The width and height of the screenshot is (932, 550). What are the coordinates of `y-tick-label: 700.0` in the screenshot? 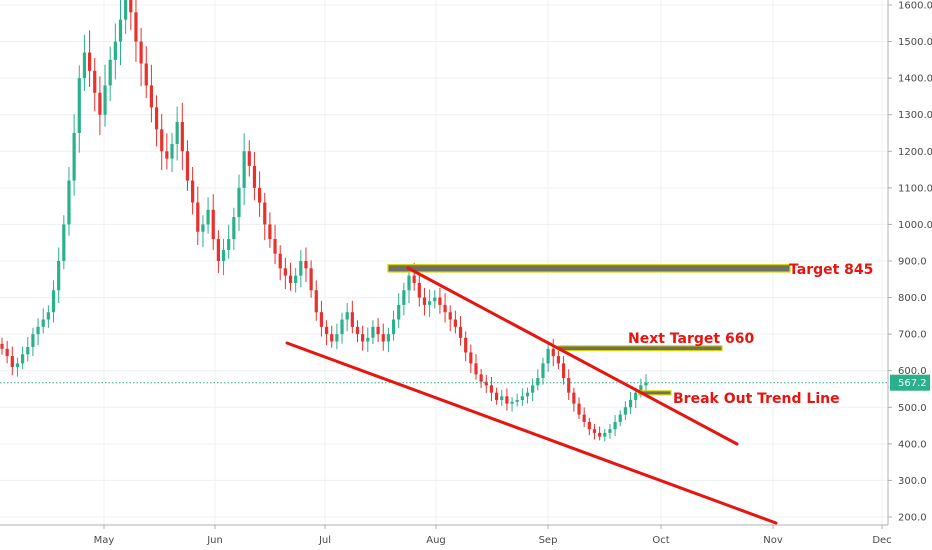 It's located at (912, 335).